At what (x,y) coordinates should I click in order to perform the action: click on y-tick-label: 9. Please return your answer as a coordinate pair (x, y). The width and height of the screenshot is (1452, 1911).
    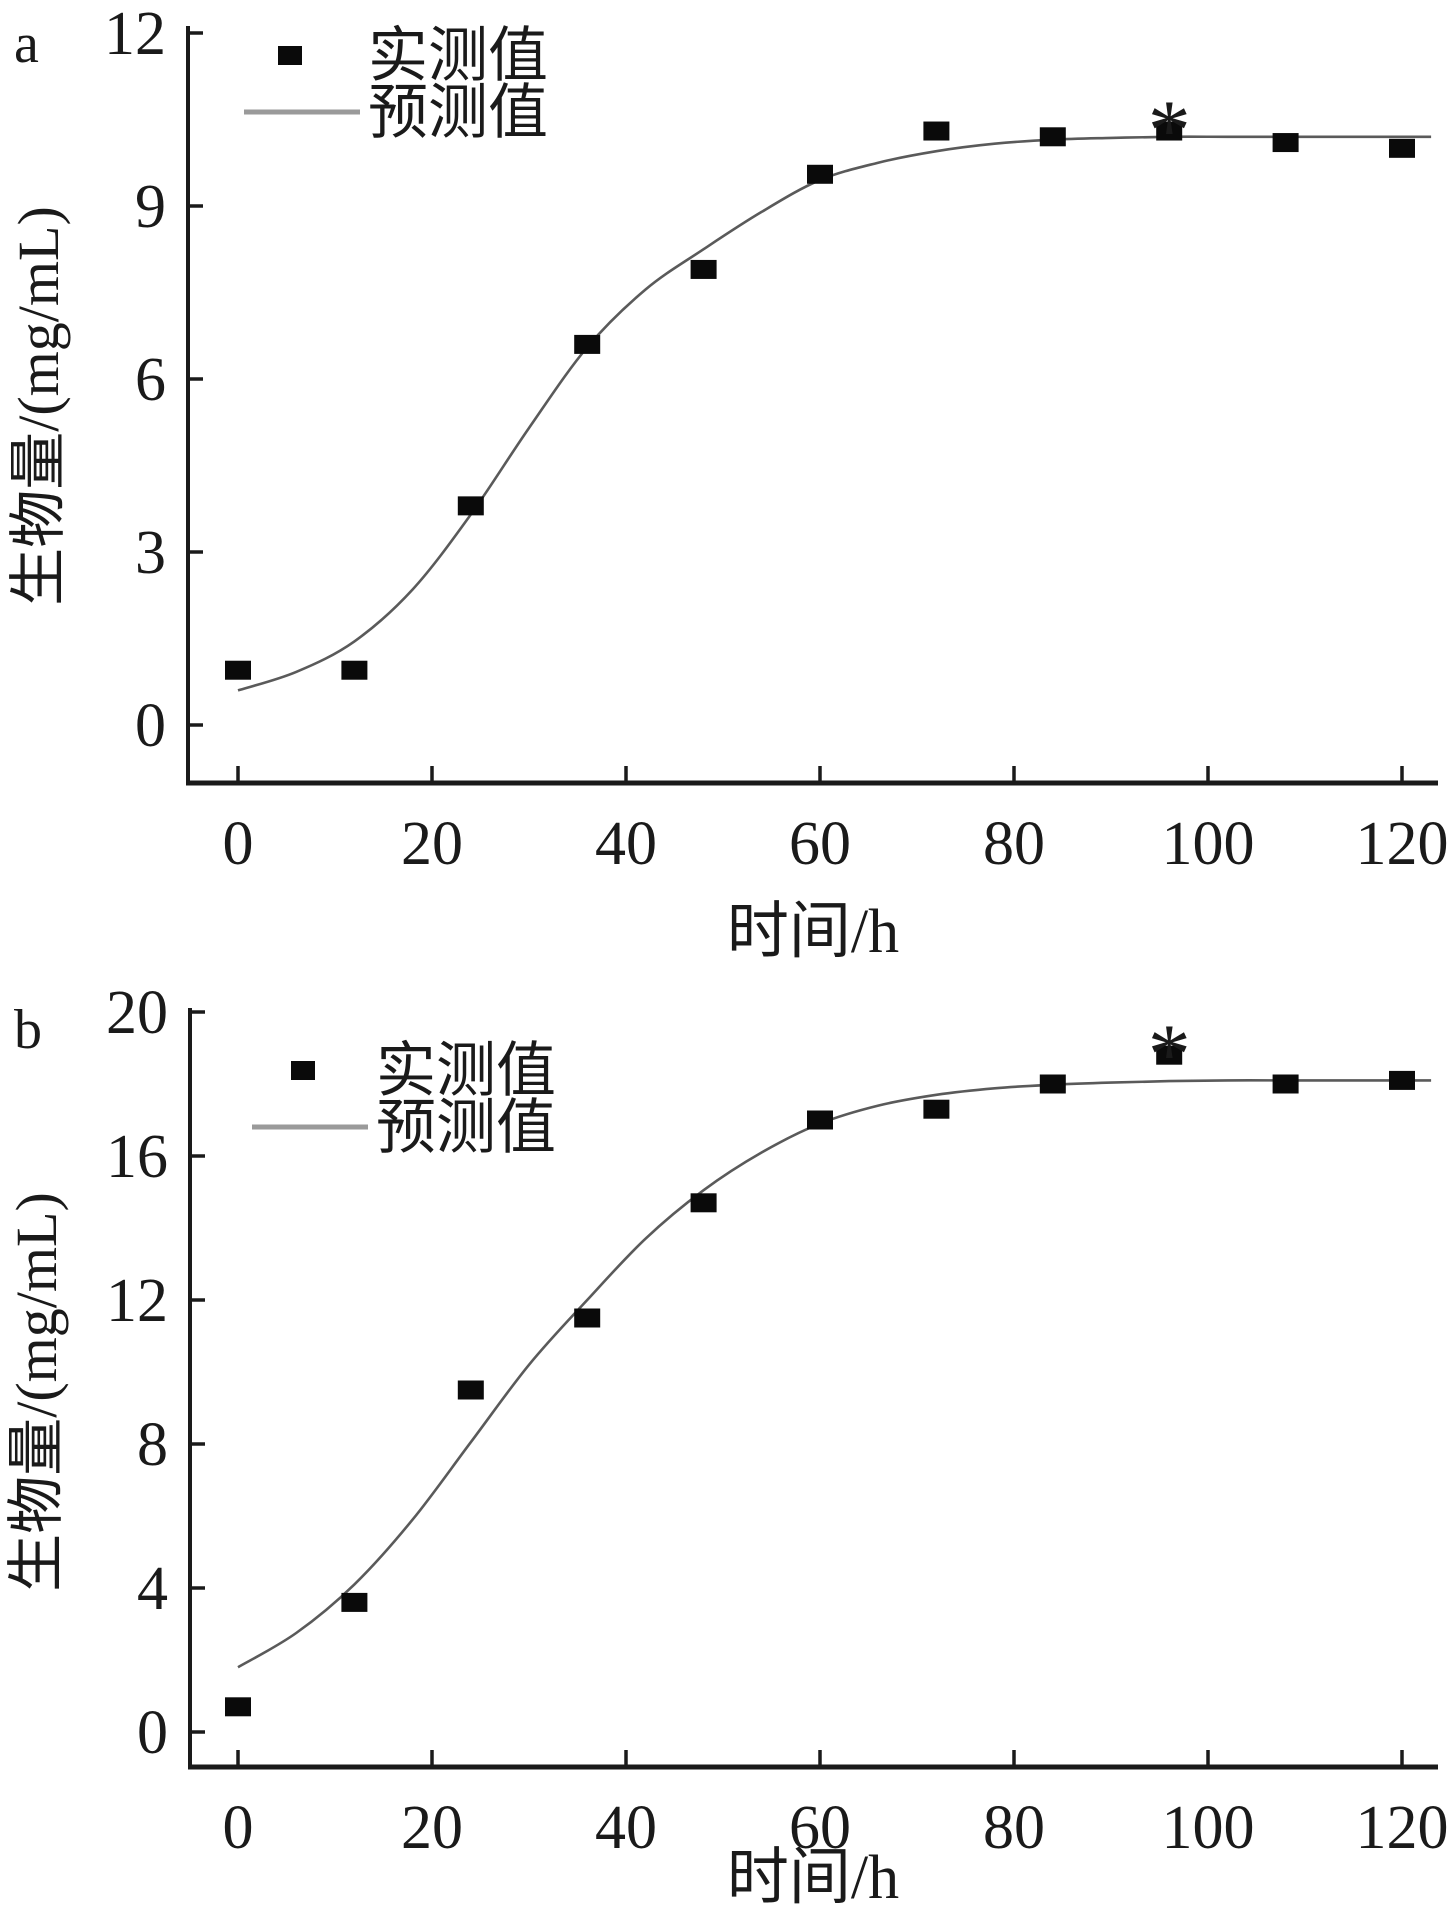
    Looking at the image, I should click on (150, 207).